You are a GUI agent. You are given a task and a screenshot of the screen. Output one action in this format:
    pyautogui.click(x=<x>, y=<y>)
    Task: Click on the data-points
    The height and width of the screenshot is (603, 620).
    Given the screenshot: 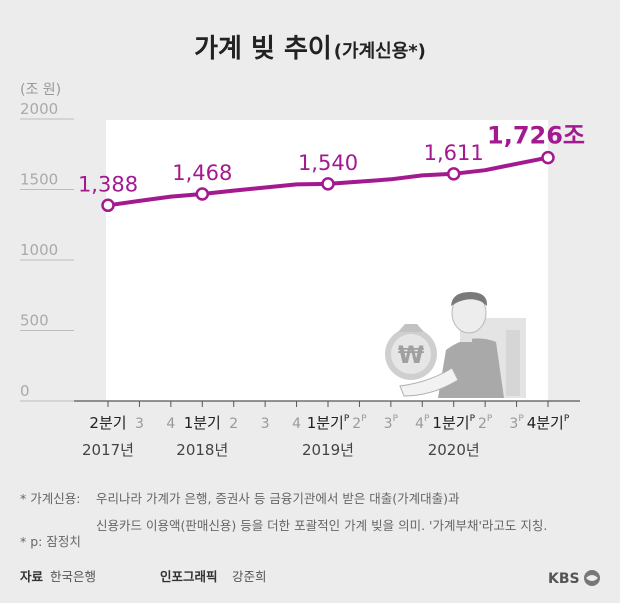 What is the action you would take?
    pyautogui.click(x=328, y=181)
    